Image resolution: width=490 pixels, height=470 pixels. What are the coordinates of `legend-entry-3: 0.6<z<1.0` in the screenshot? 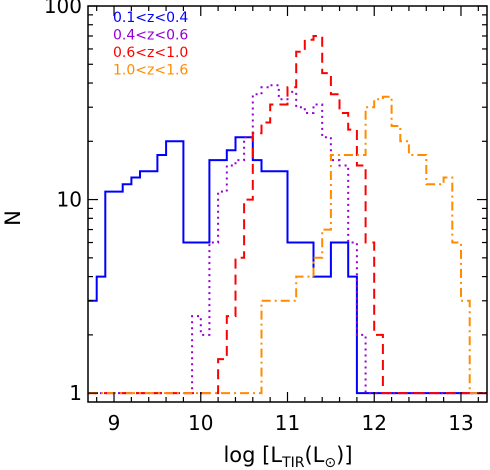 It's located at (150, 53).